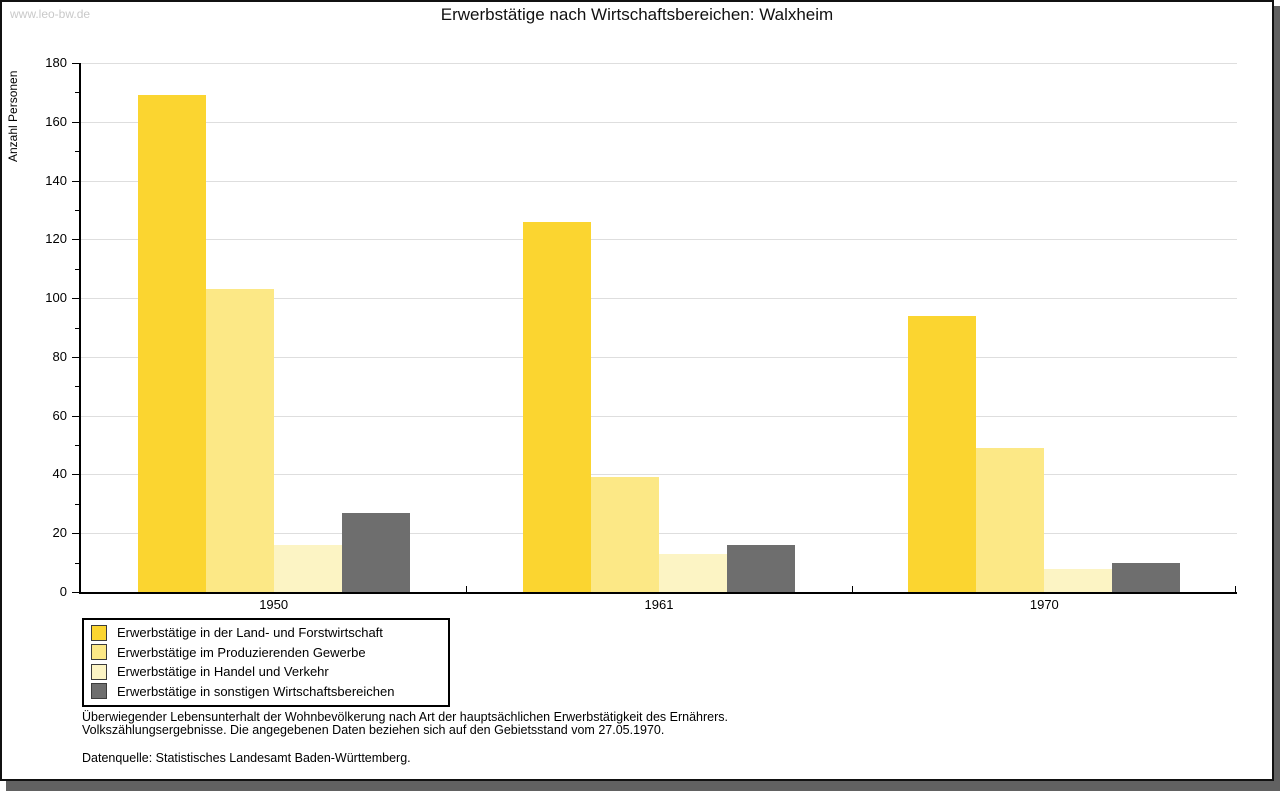 Image resolution: width=1280 pixels, height=791 pixels. What do you see at coordinates (241, 652) in the screenshot?
I see `legend-label: Erwerbstätige im Produzierenden Gewerbe` at bounding box center [241, 652].